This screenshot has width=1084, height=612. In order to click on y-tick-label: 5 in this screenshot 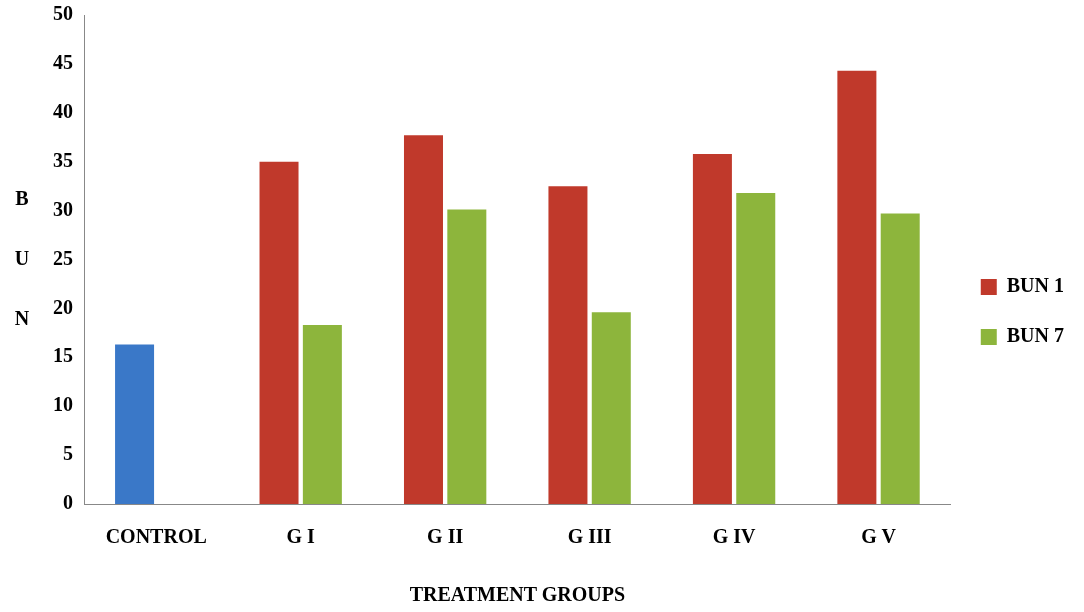, I will do `click(68, 453)`.